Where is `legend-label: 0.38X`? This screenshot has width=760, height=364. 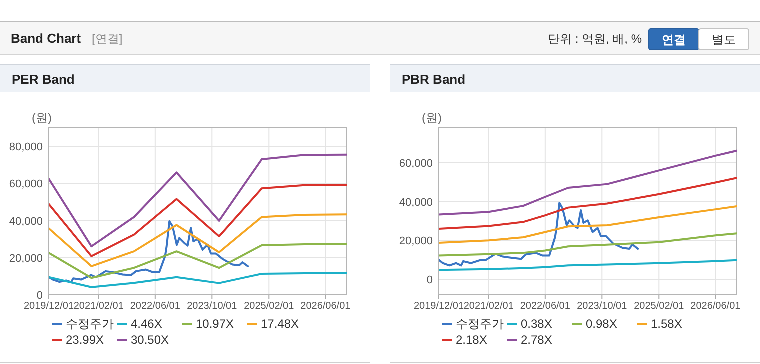 legend-label: 0.38X is located at coordinates (536, 324).